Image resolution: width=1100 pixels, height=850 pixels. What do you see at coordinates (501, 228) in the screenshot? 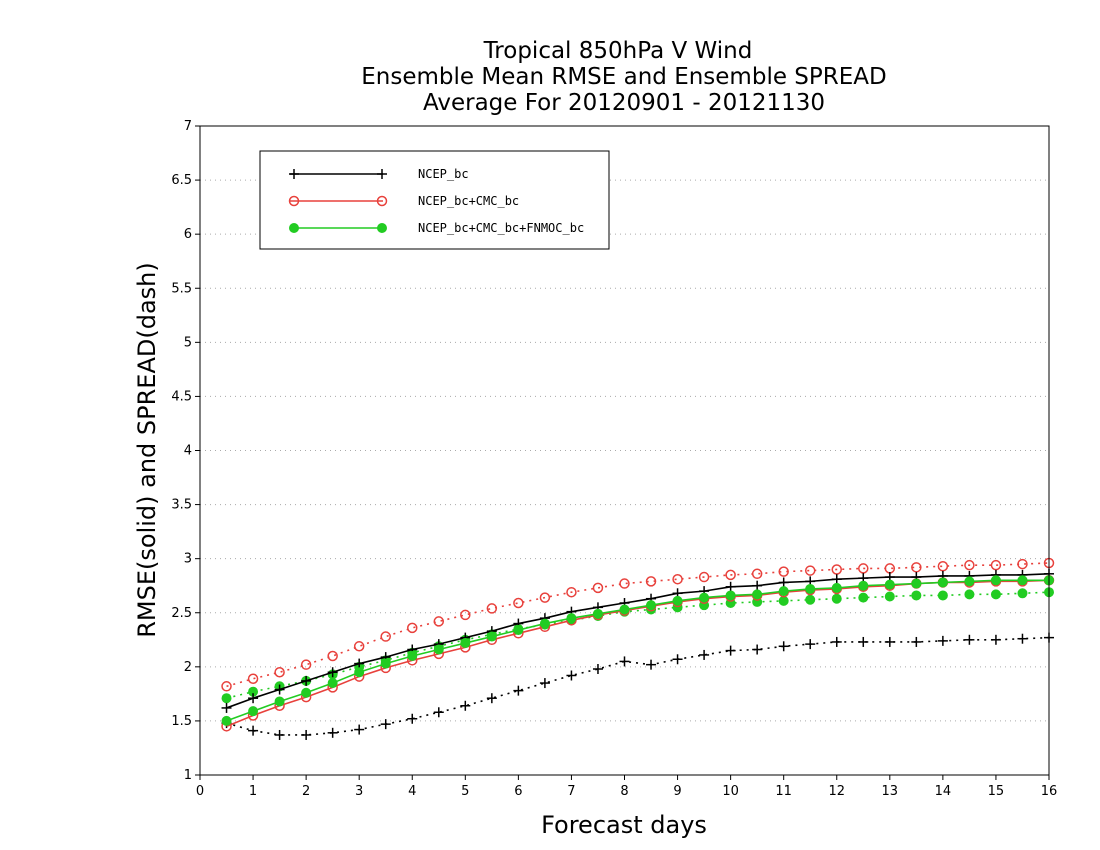
I see `legend-label: NCEP_bc+CMC_bc+FNMOC_bc` at bounding box center [501, 228].